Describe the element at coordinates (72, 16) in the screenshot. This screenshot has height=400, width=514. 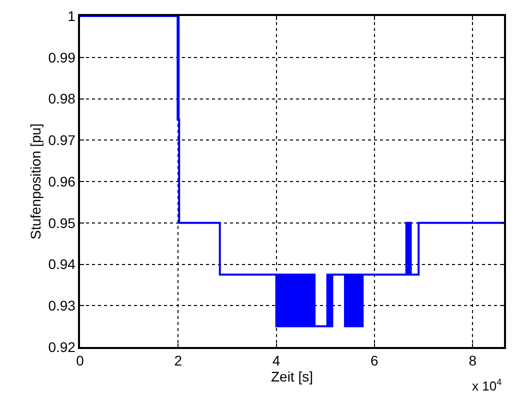
I see `y-tick-label: 1` at that location.